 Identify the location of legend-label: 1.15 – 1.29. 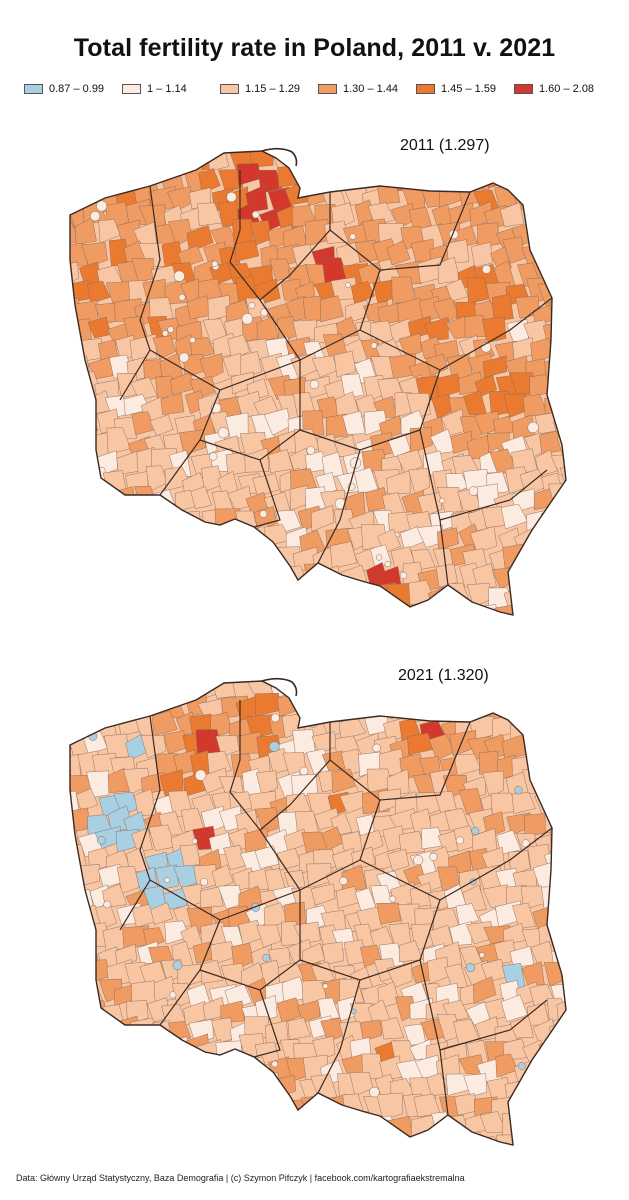
(273, 89).